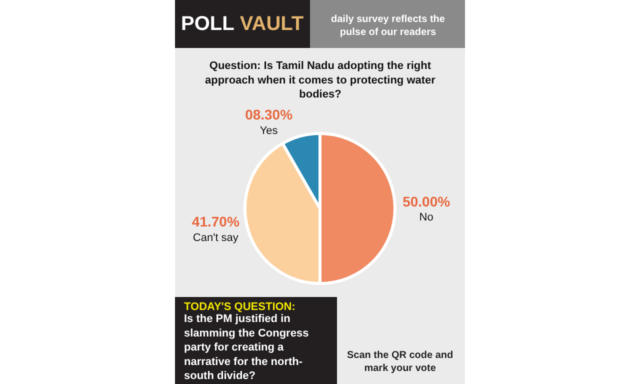 Image resolution: width=640 pixels, height=384 pixels. I want to click on slice-label: No, so click(426, 218).